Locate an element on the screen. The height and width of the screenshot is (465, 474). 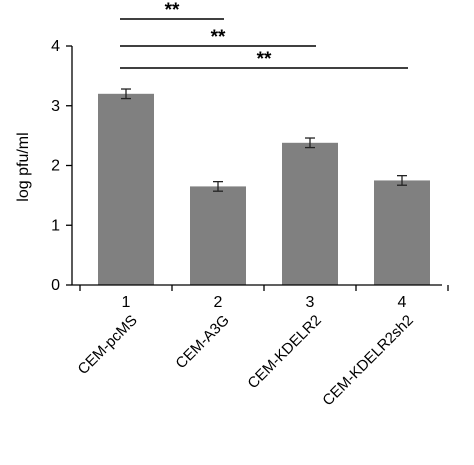
category-label: CEM-pcMS is located at coordinates (108, 345).